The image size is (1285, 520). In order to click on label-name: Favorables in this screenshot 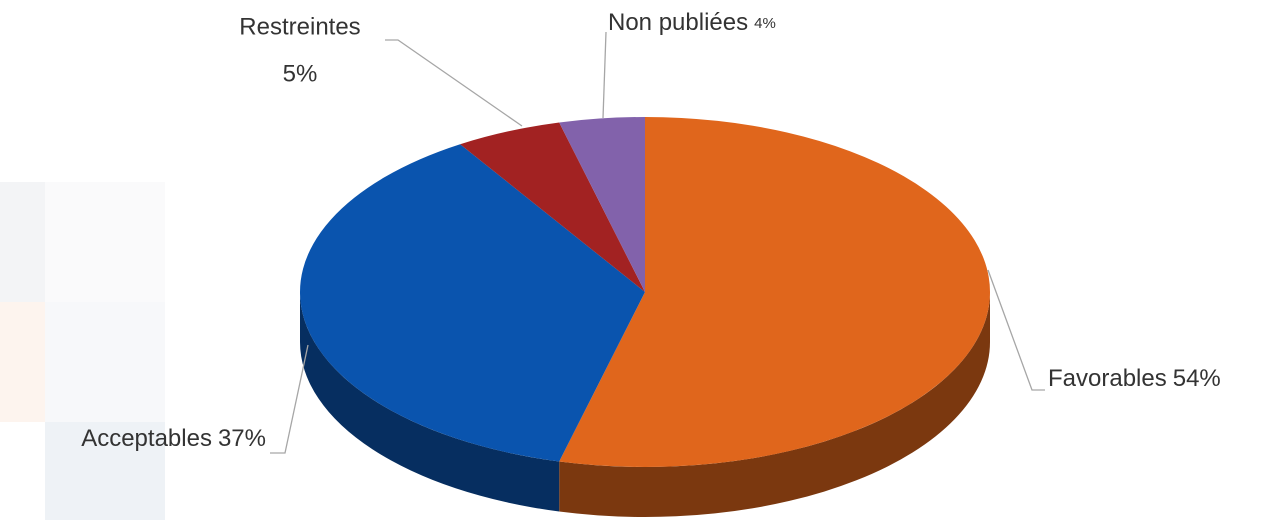, I will do `click(1107, 378)`.